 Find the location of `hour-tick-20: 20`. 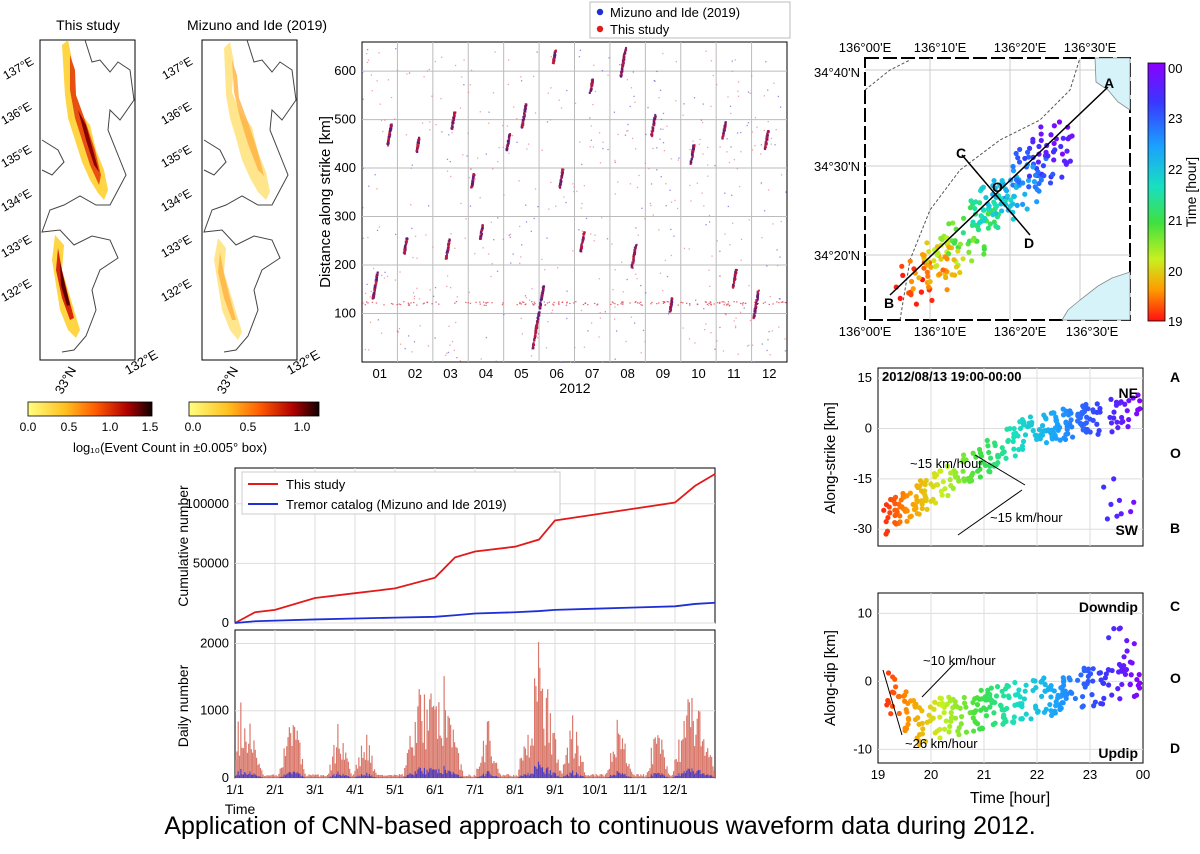

hour-tick-20: 20 is located at coordinates (1175, 271).